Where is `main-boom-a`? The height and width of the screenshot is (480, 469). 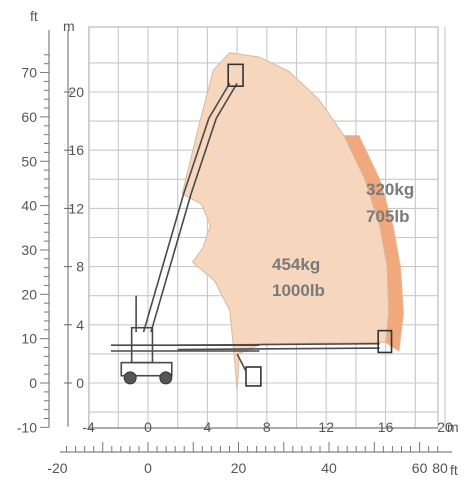 main-boom-a is located at coordinates (163, 263).